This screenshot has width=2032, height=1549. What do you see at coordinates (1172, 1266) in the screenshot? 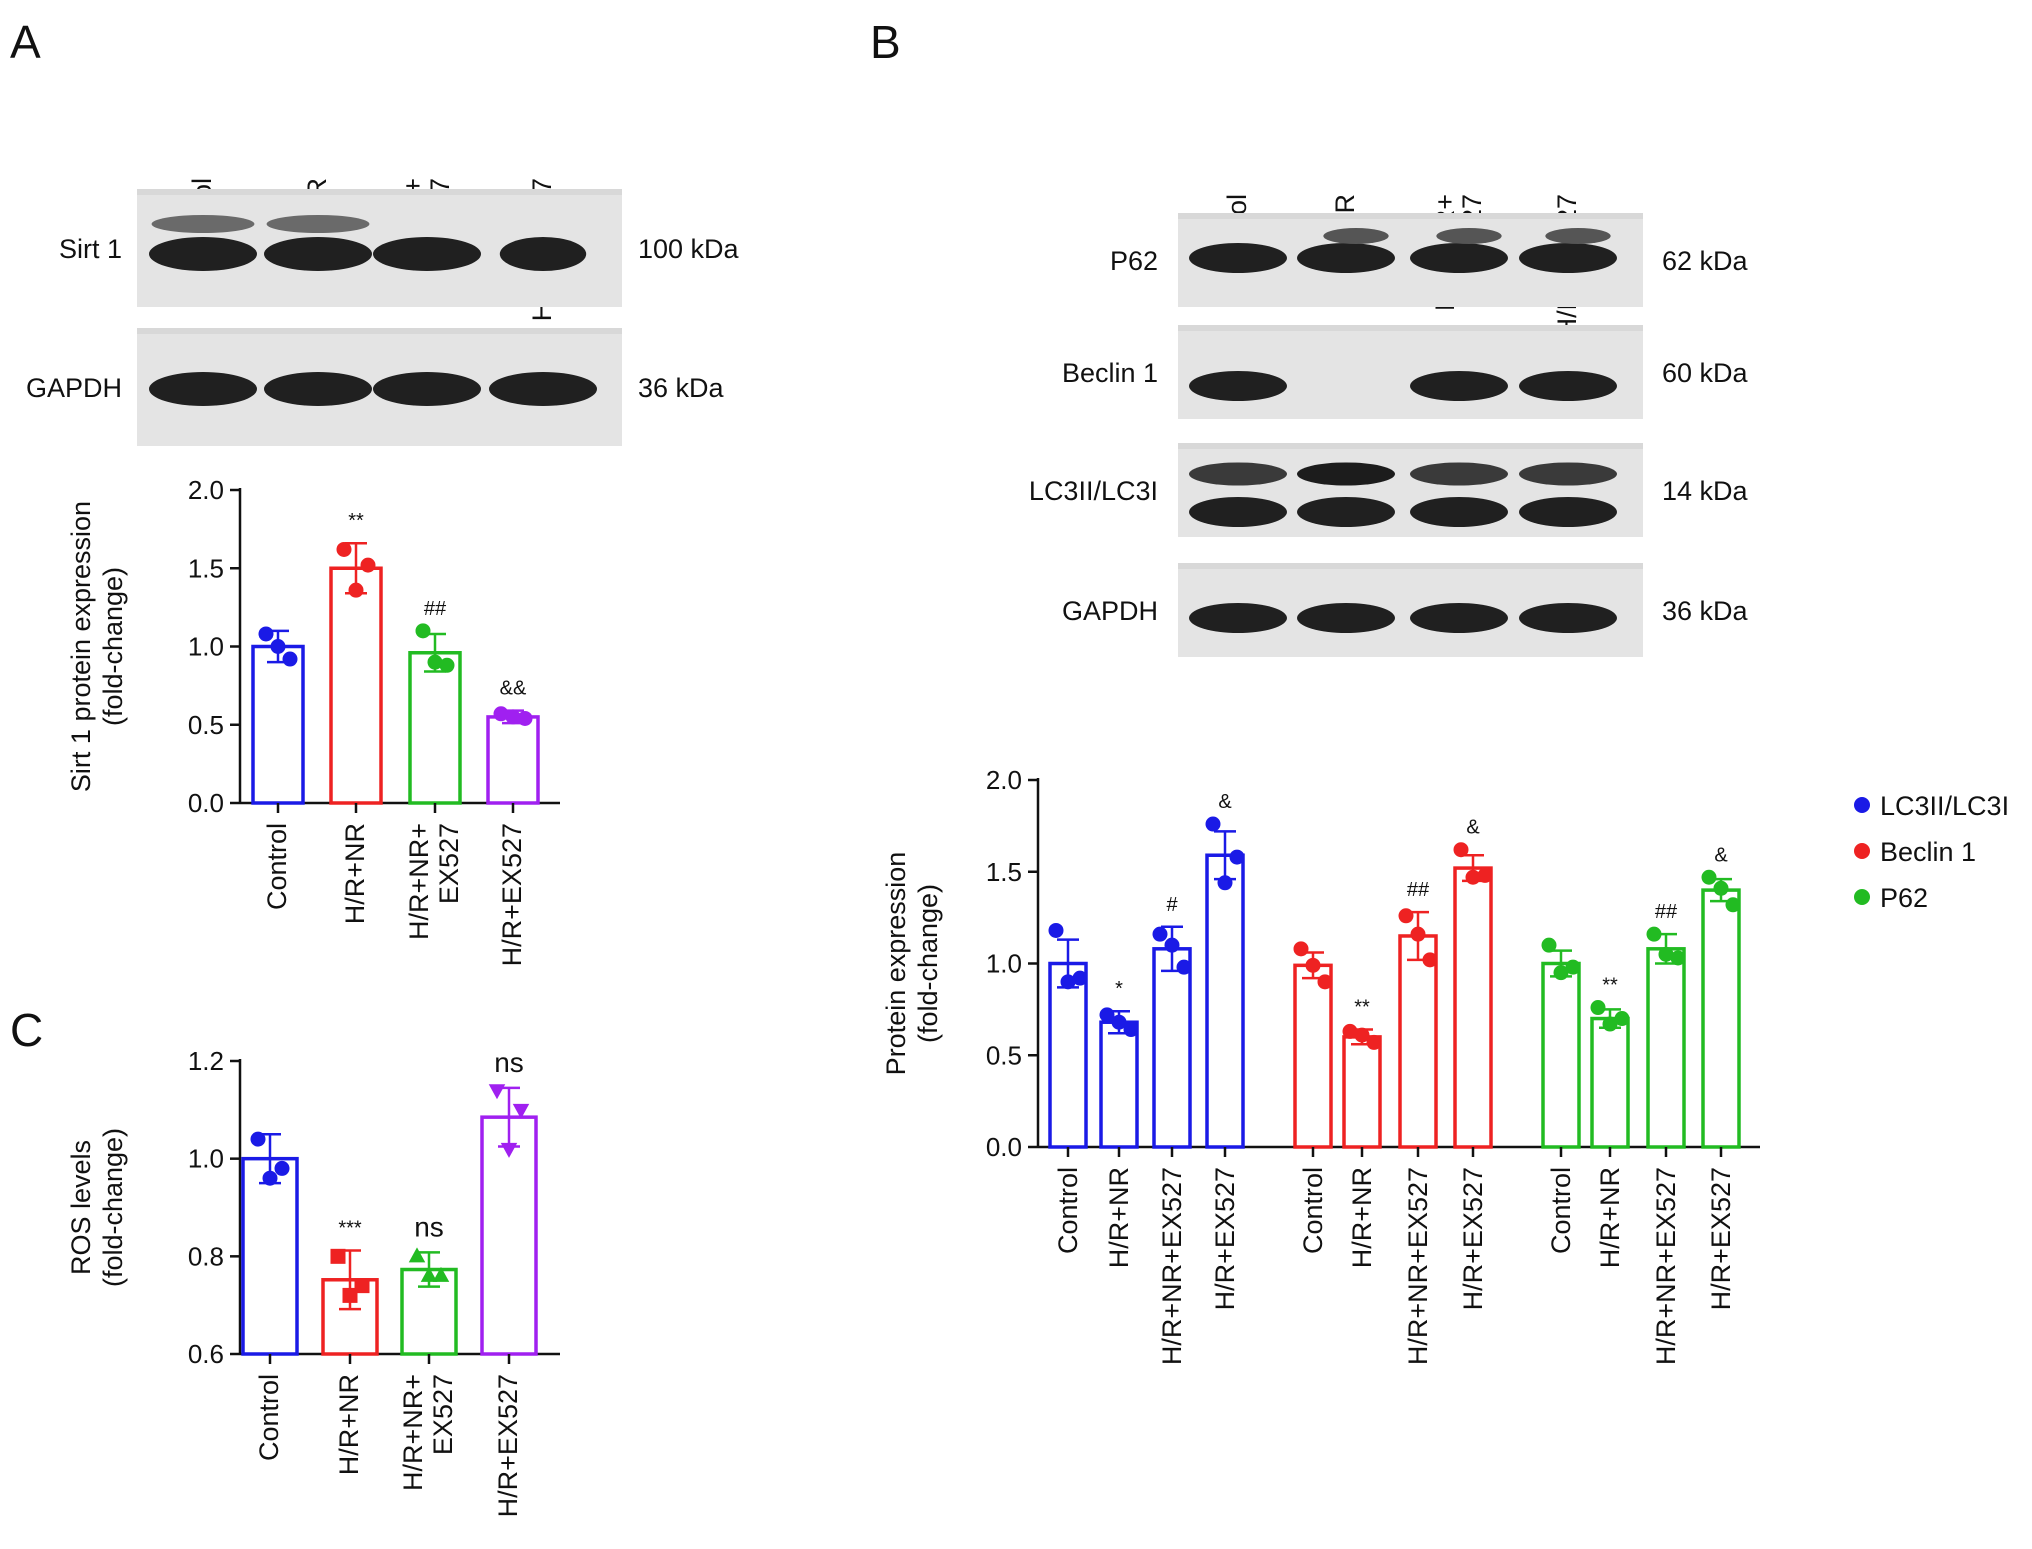
I see `x-tick-label: H/R+NR+EX527` at bounding box center [1172, 1266].